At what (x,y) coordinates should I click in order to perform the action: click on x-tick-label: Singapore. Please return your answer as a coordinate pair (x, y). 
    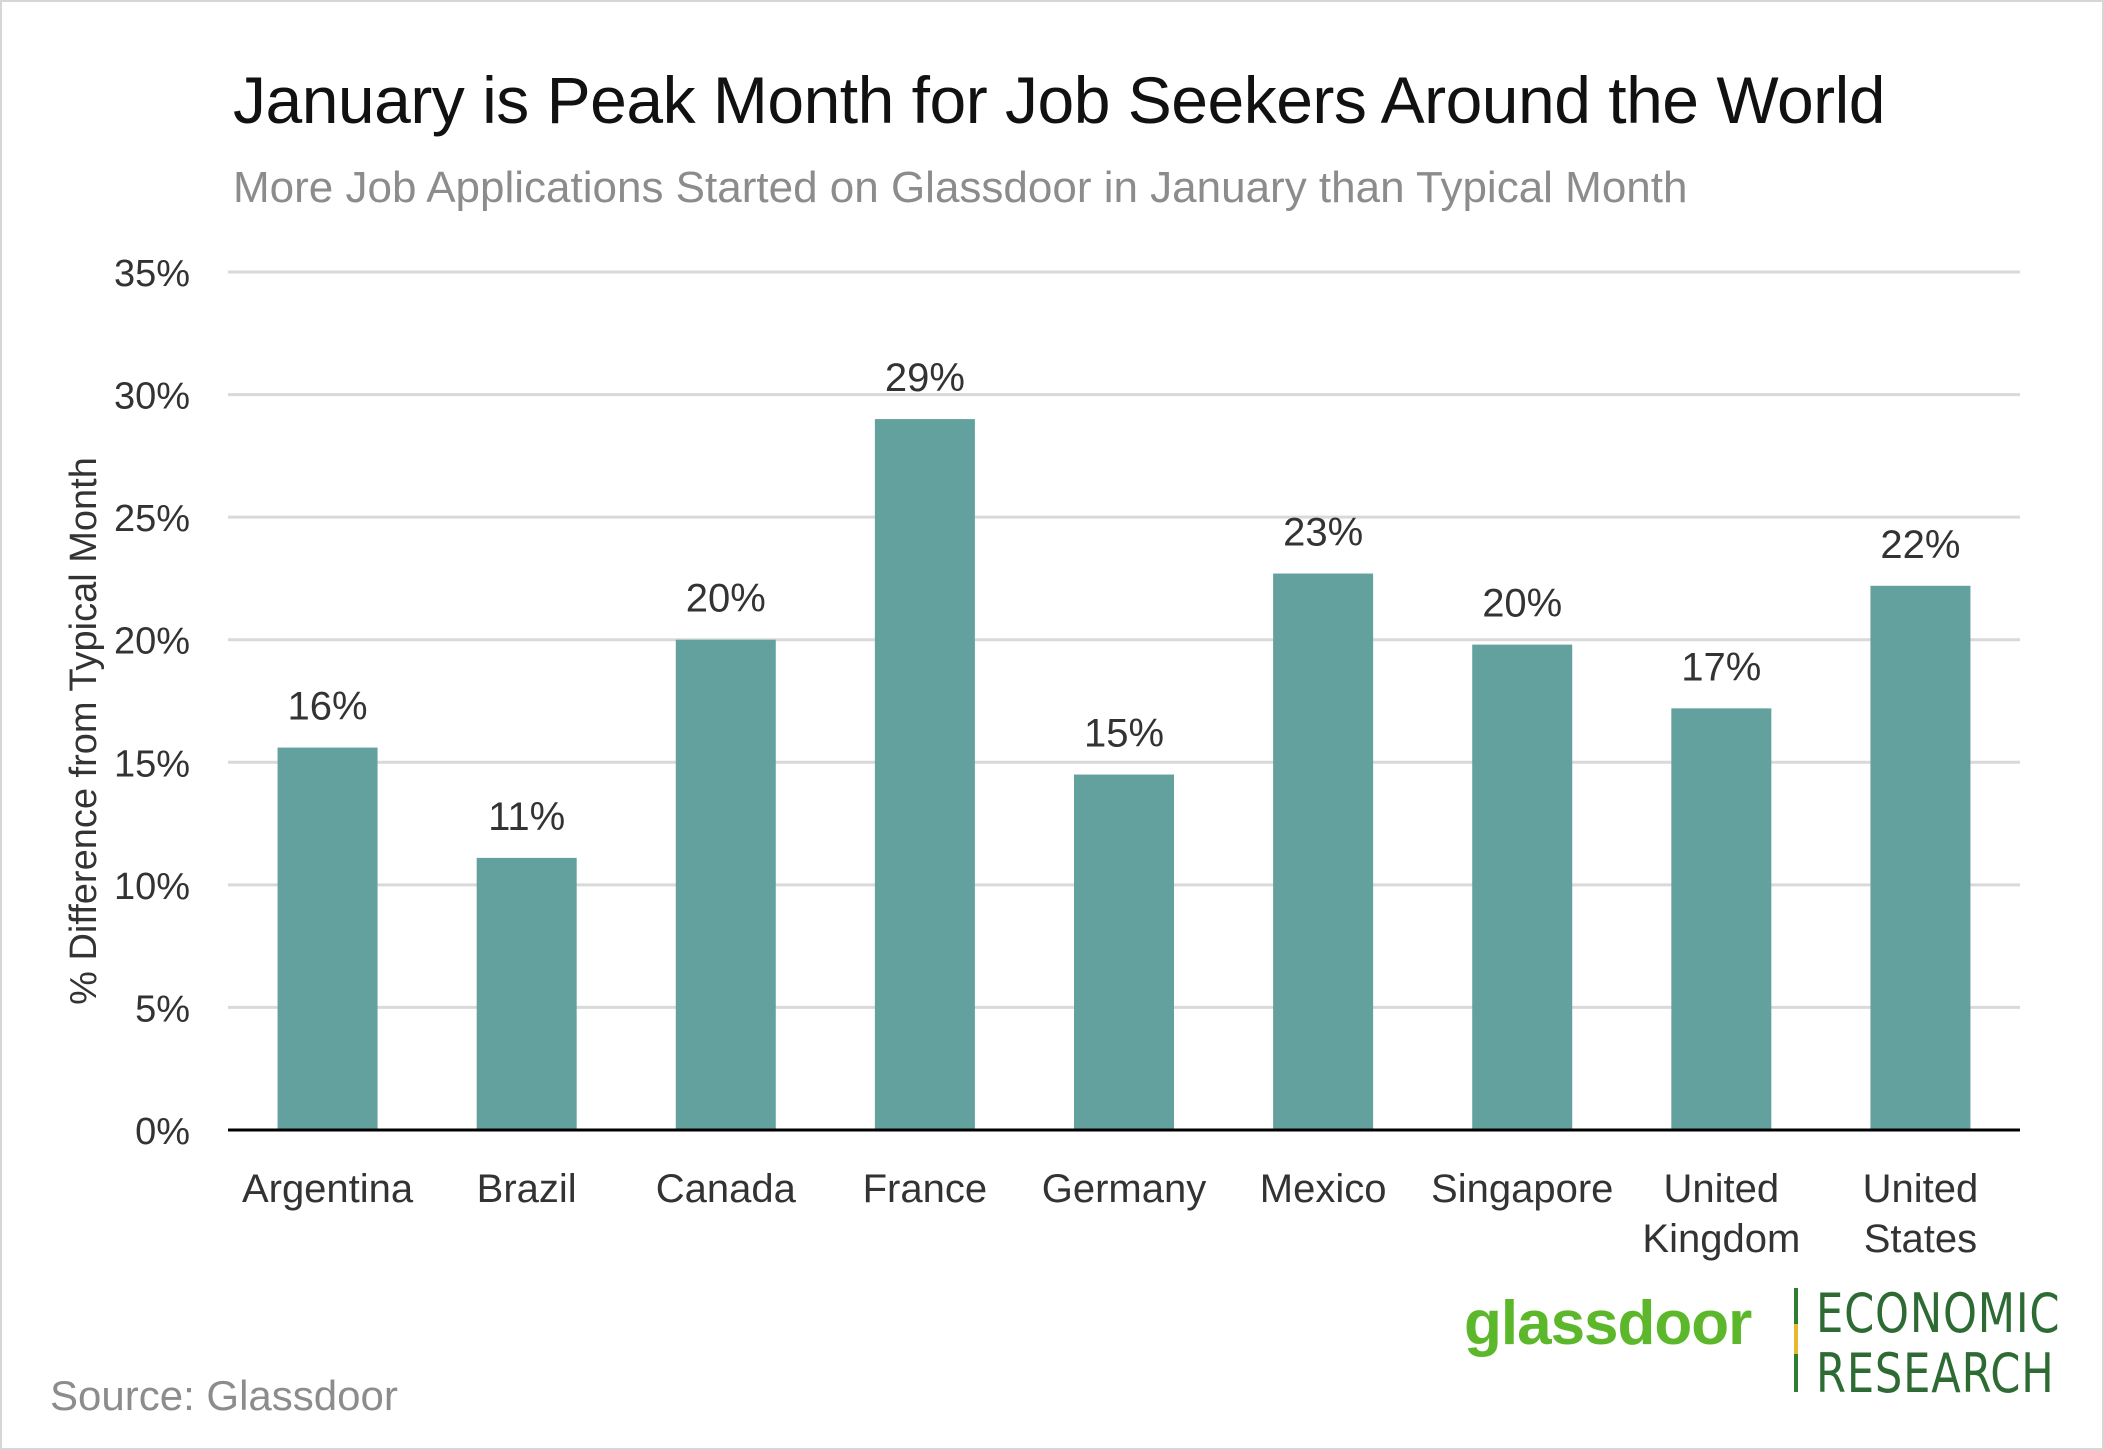
    Looking at the image, I should click on (1522, 1189).